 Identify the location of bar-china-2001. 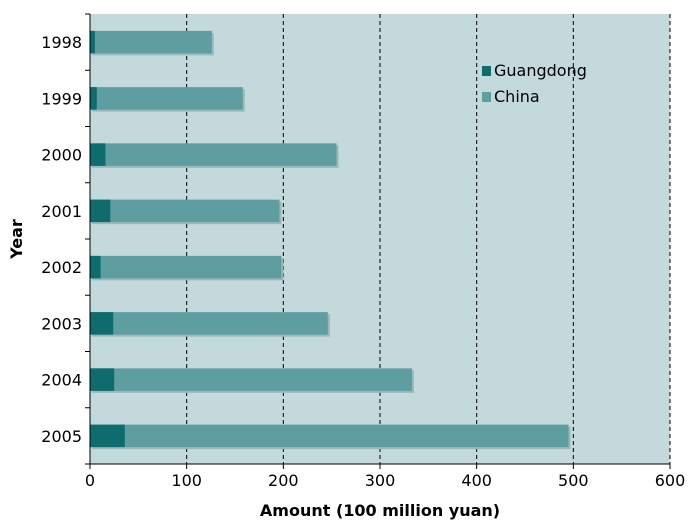
(185, 211).